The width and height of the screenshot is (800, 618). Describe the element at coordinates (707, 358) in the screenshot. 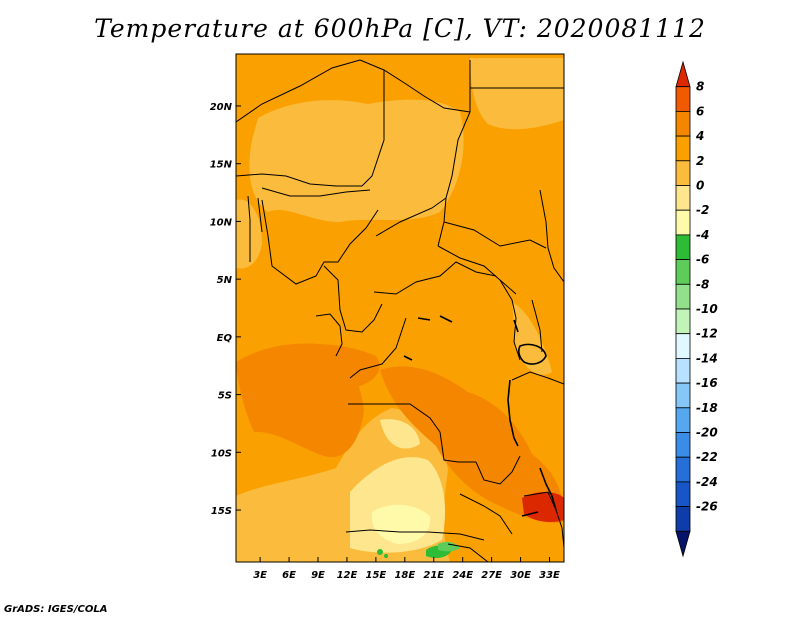

I see `colorbar-label: -14` at that location.